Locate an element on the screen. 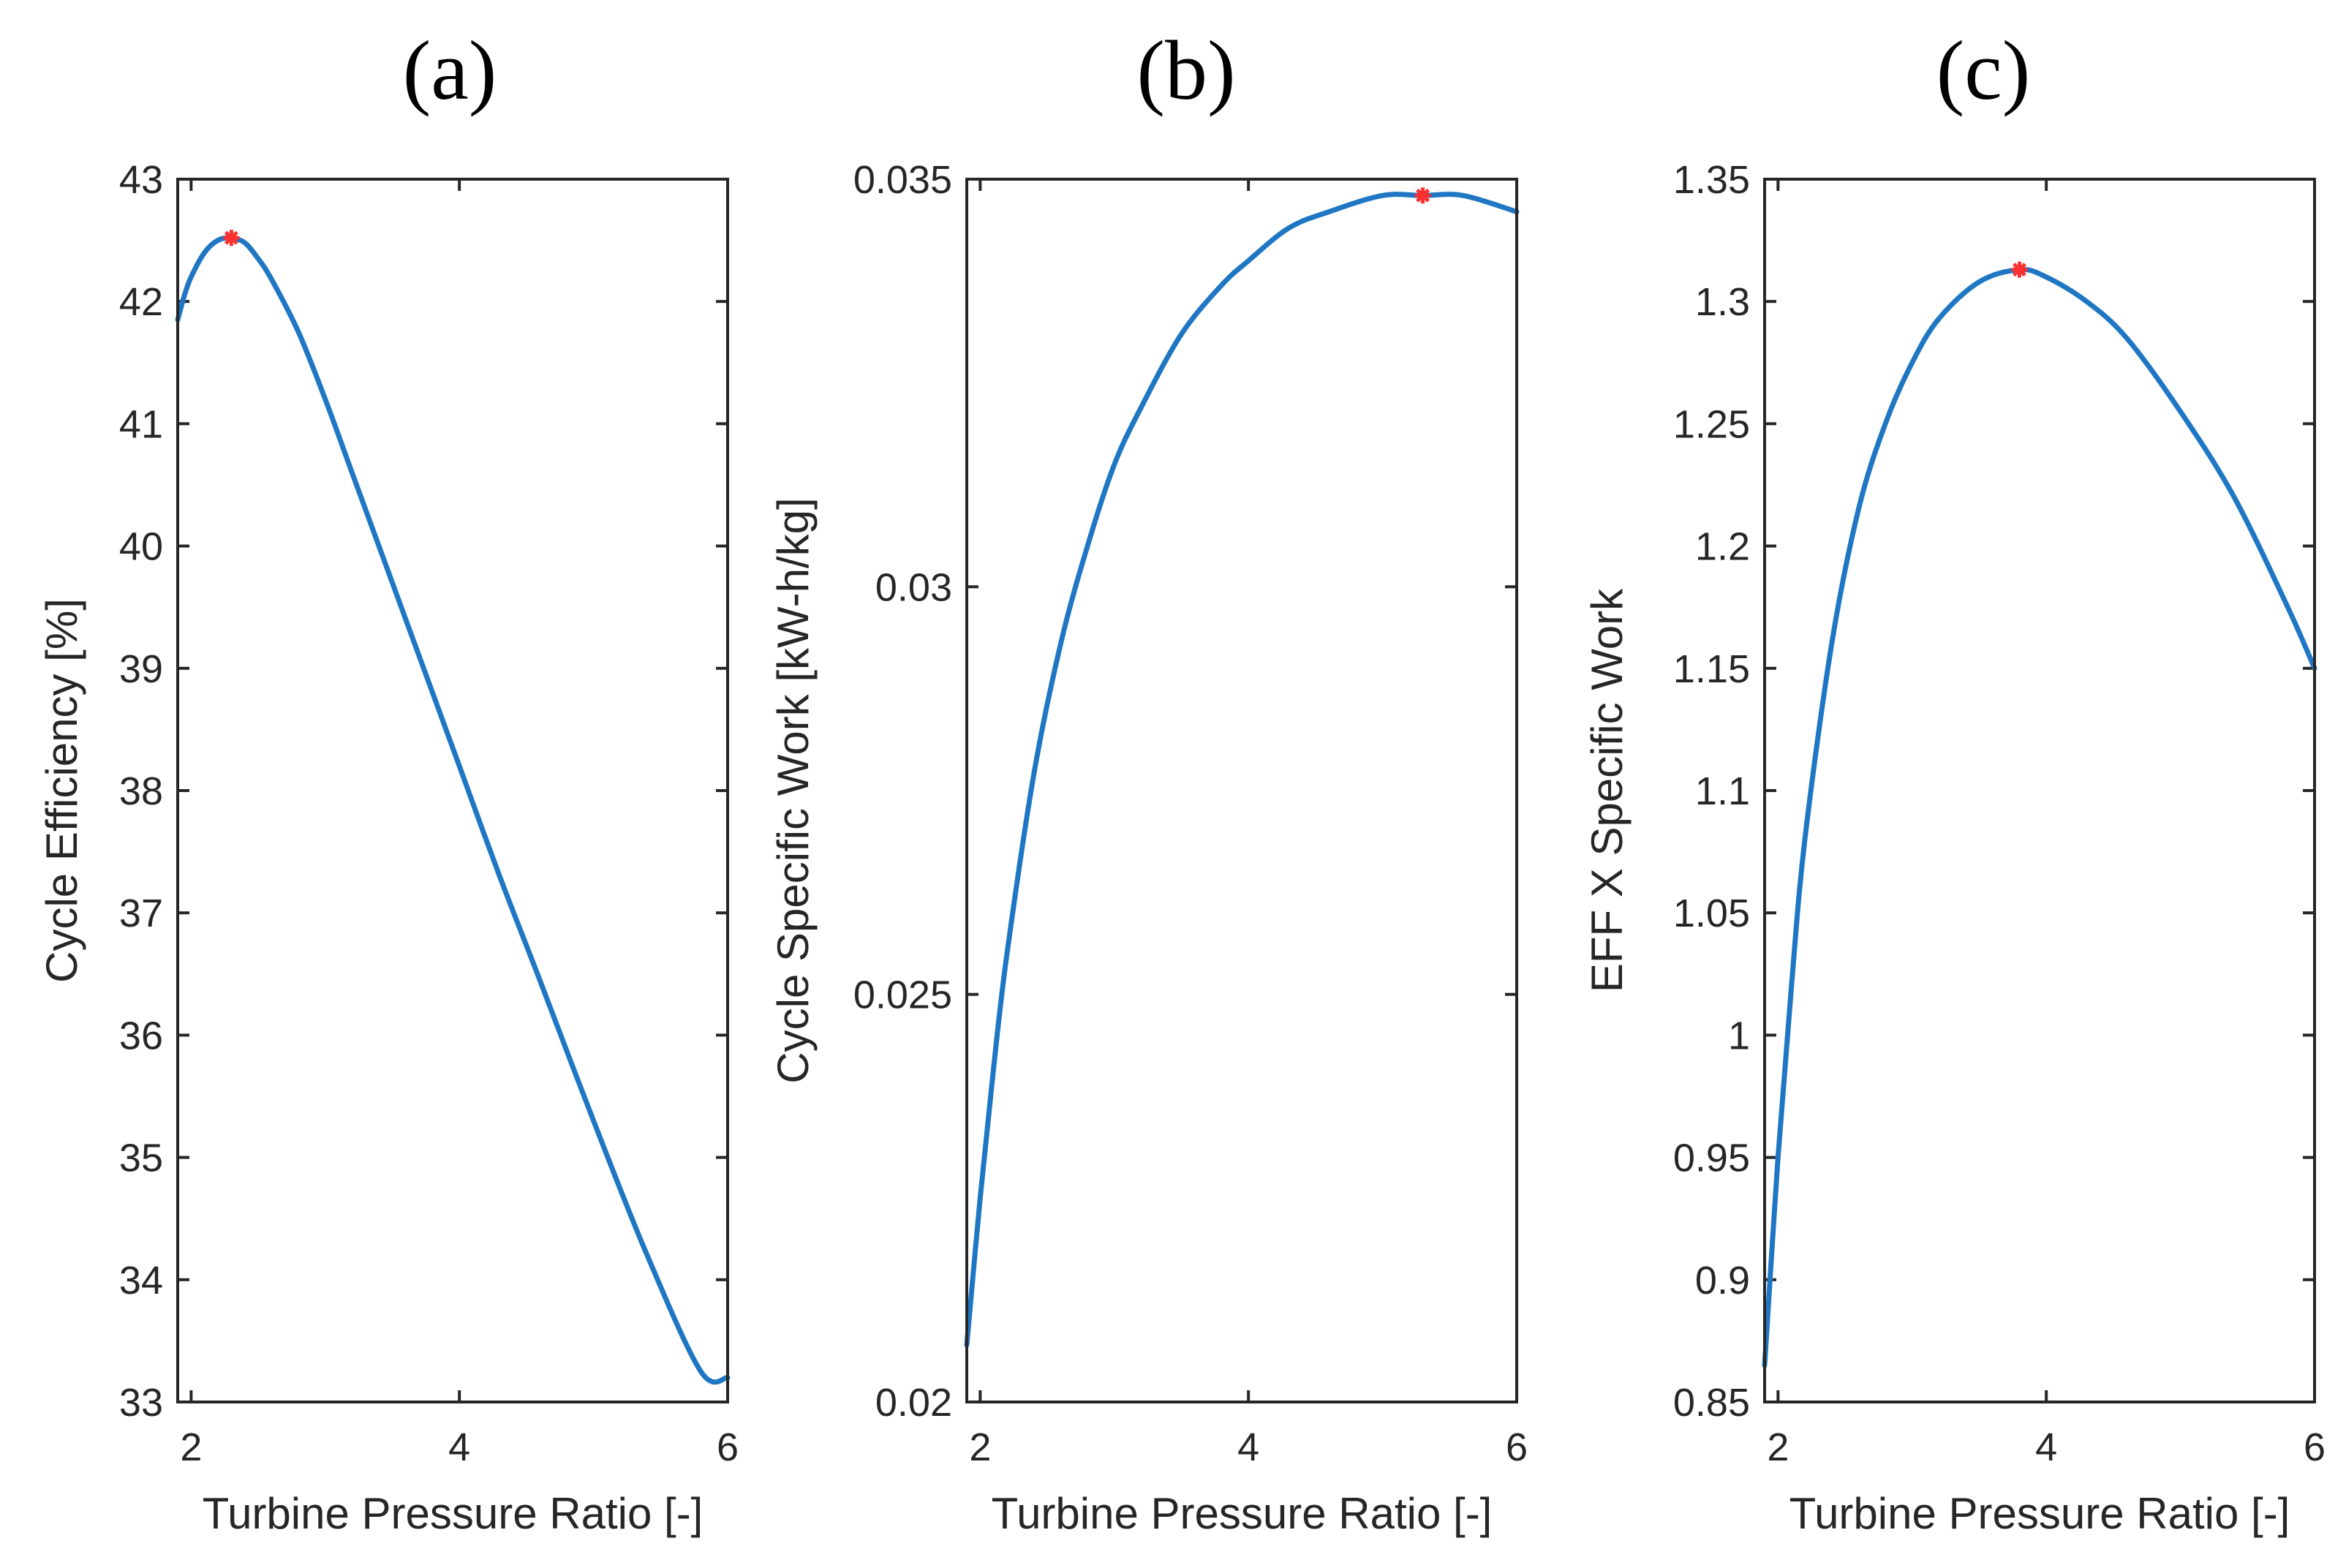 The width and height of the screenshot is (2346, 1568). panel-c-x-tick-labels: 2 4 6 is located at coordinates (2046, 1447).